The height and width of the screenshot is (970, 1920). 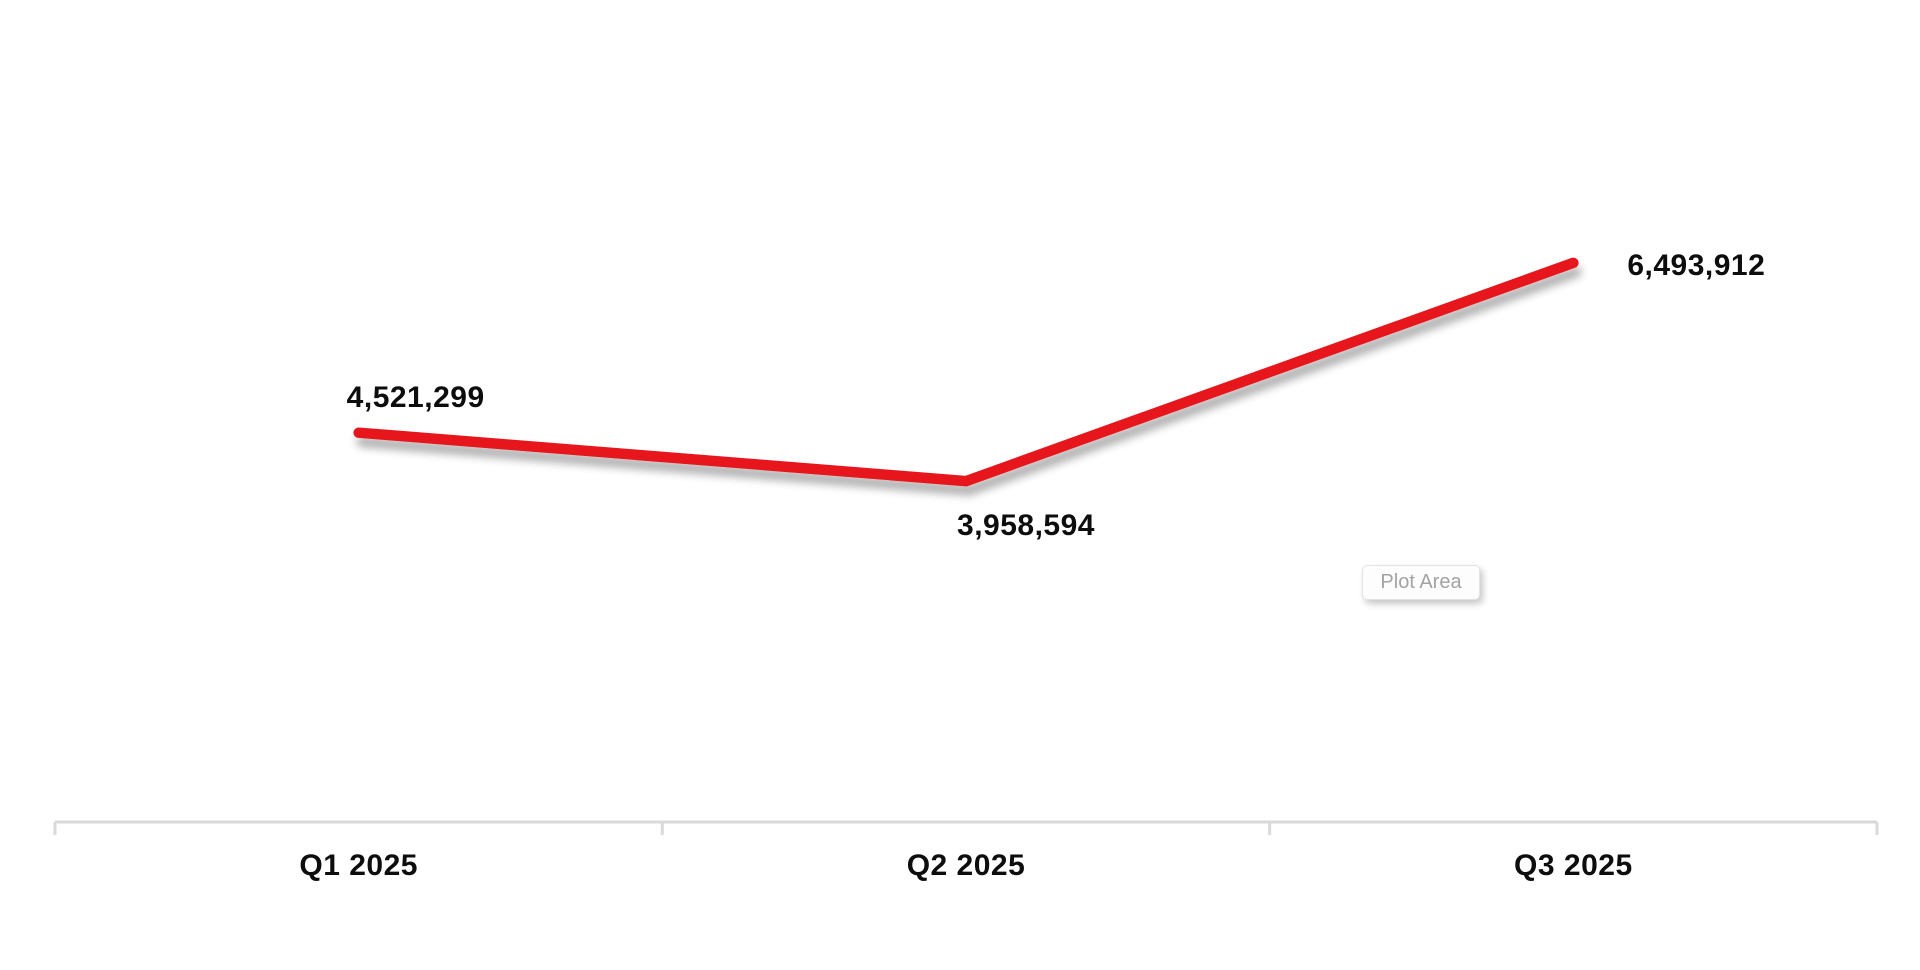 I want to click on x-axis-label: Q2 2025, so click(x=966, y=865).